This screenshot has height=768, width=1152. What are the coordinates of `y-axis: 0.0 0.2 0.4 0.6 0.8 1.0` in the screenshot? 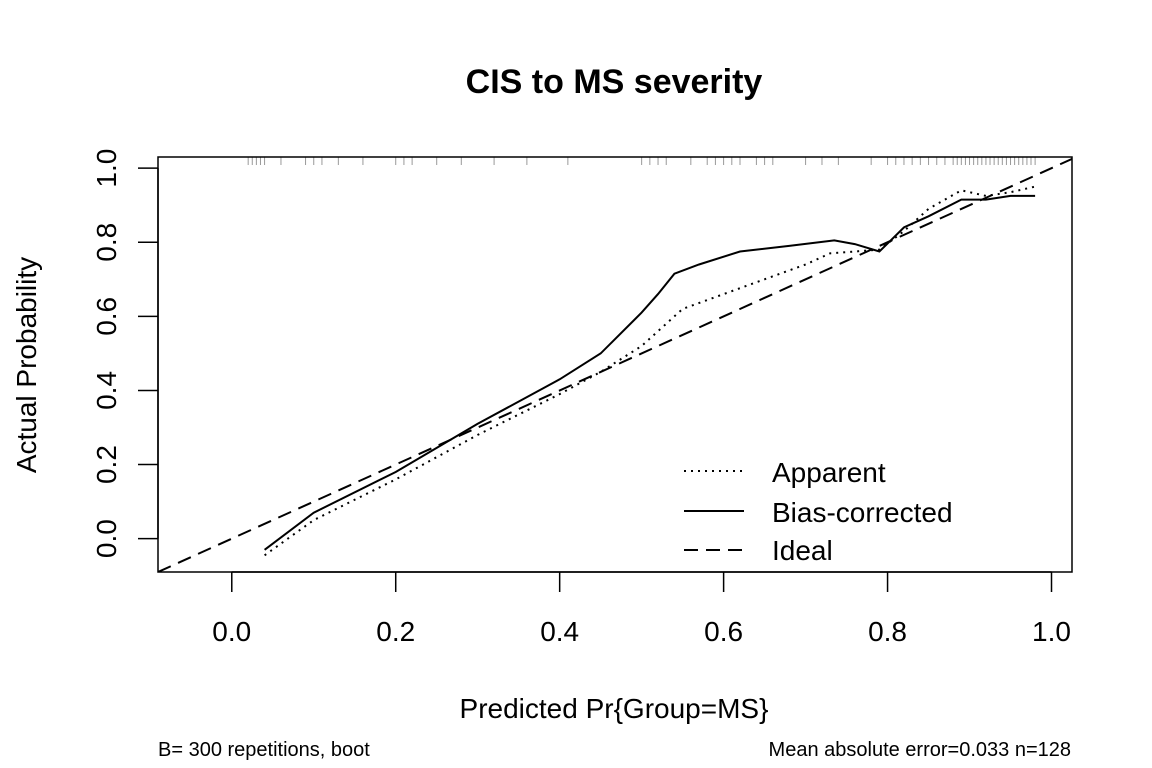 It's located at (125, 353).